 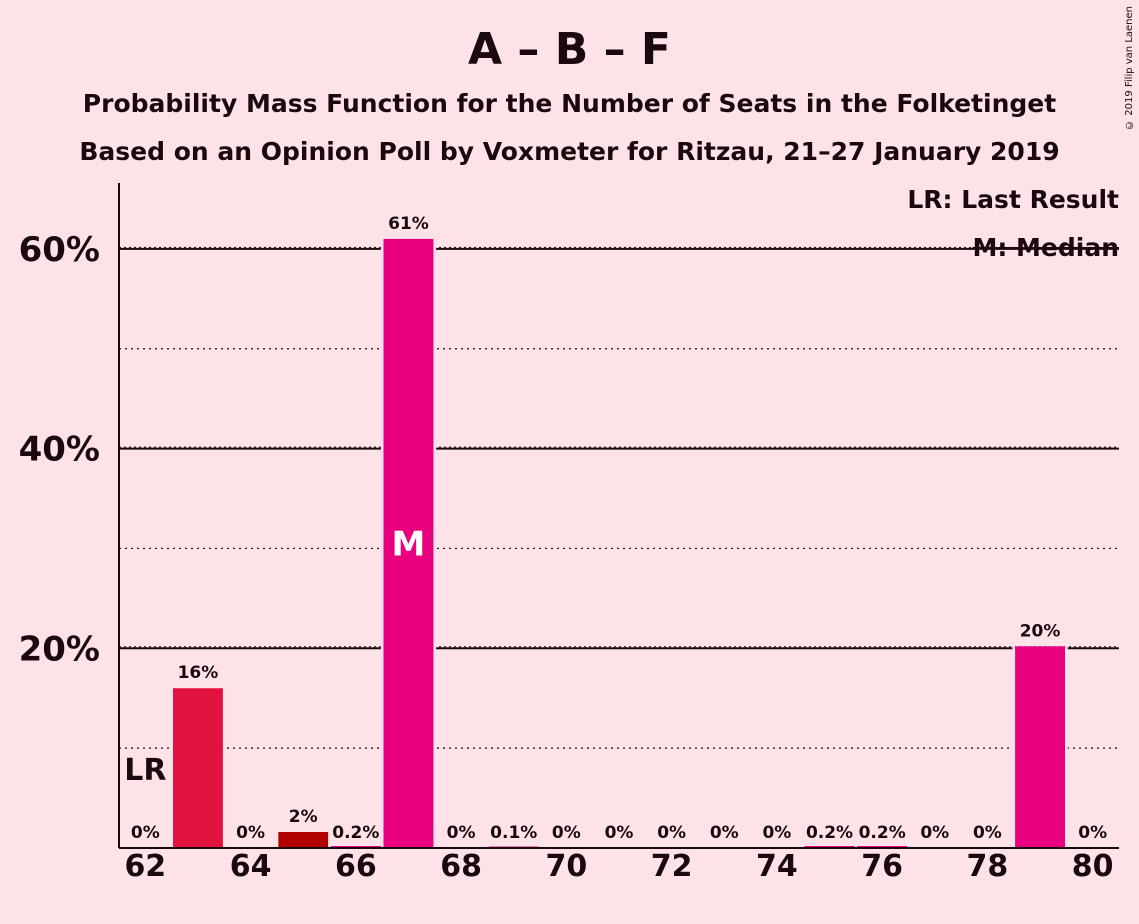 I want to click on x-tick-label: 64, so click(x=251, y=866).